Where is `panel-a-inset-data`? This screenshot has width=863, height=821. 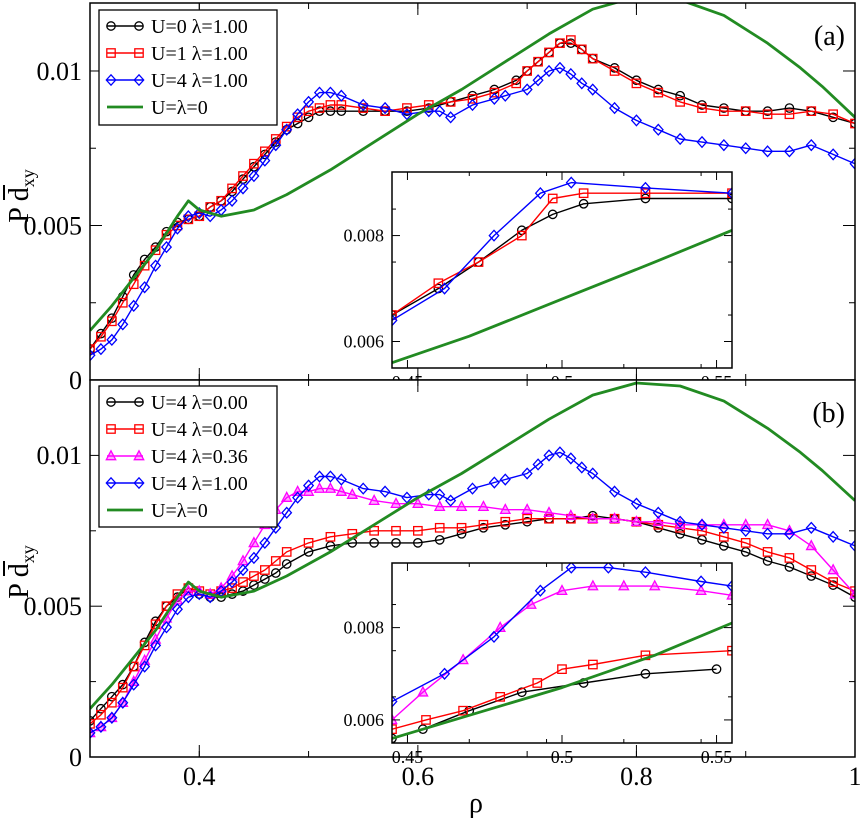 panel-a-inset-data is located at coordinates (562, 270).